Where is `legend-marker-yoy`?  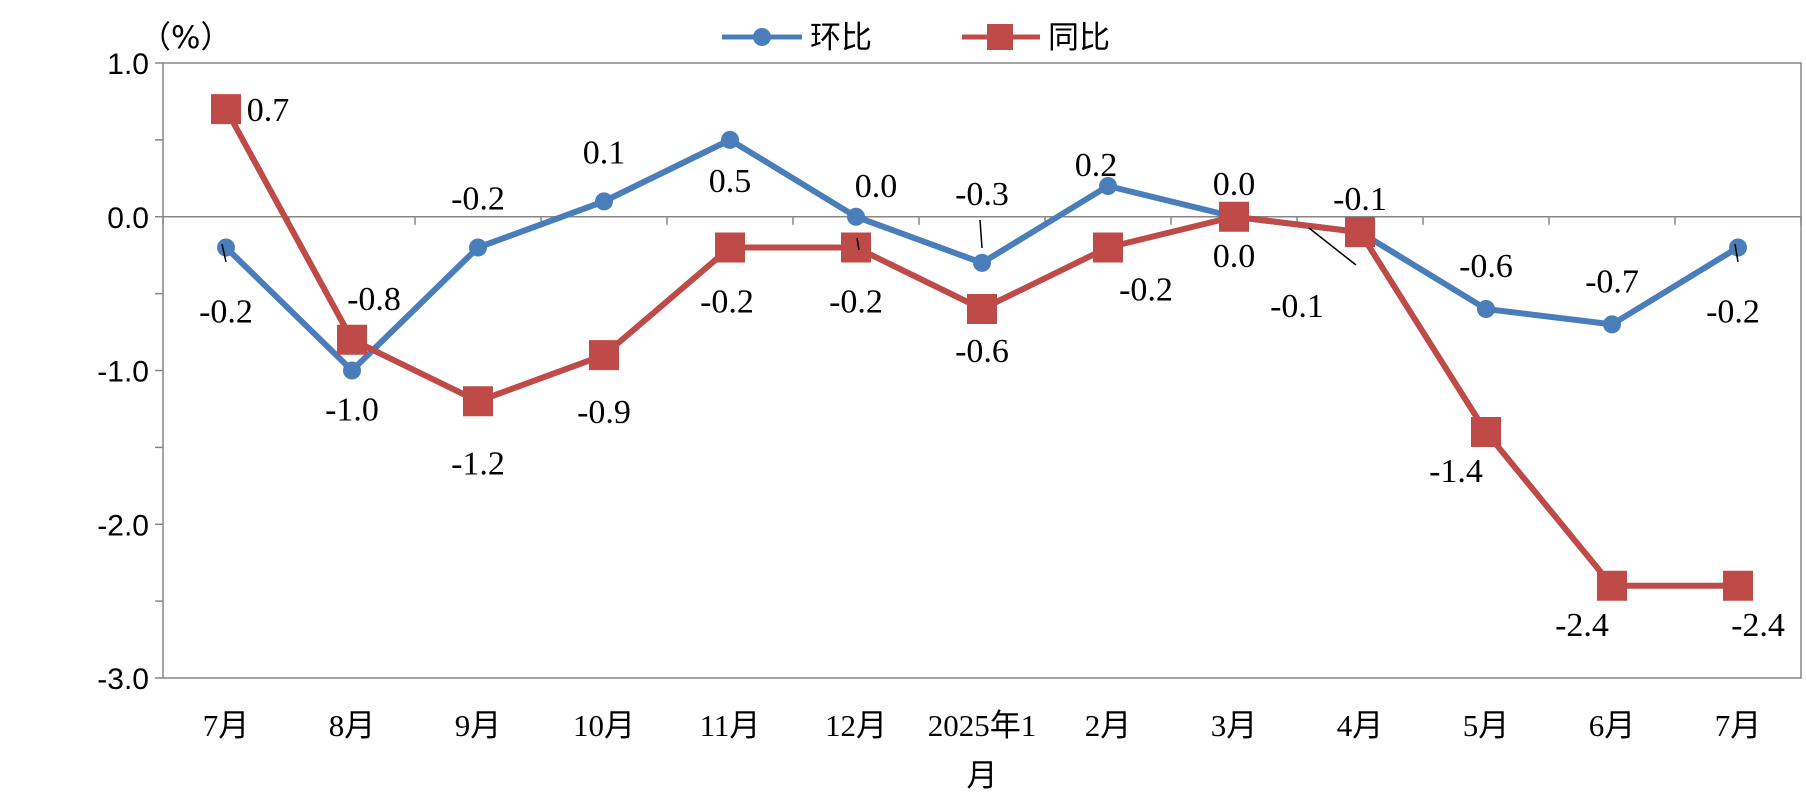
legend-marker-yoy is located at coordinates (1000, 37).